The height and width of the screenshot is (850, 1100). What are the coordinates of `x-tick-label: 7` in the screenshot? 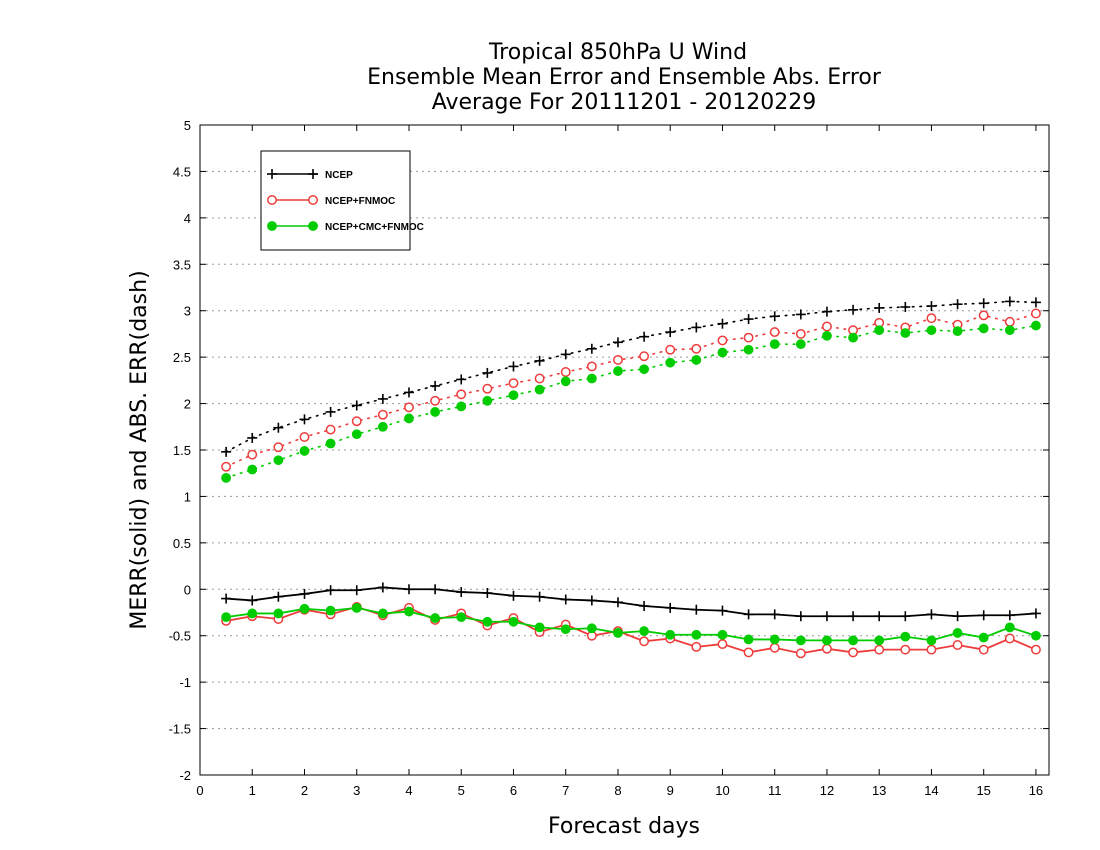 It's located at (565, 790).